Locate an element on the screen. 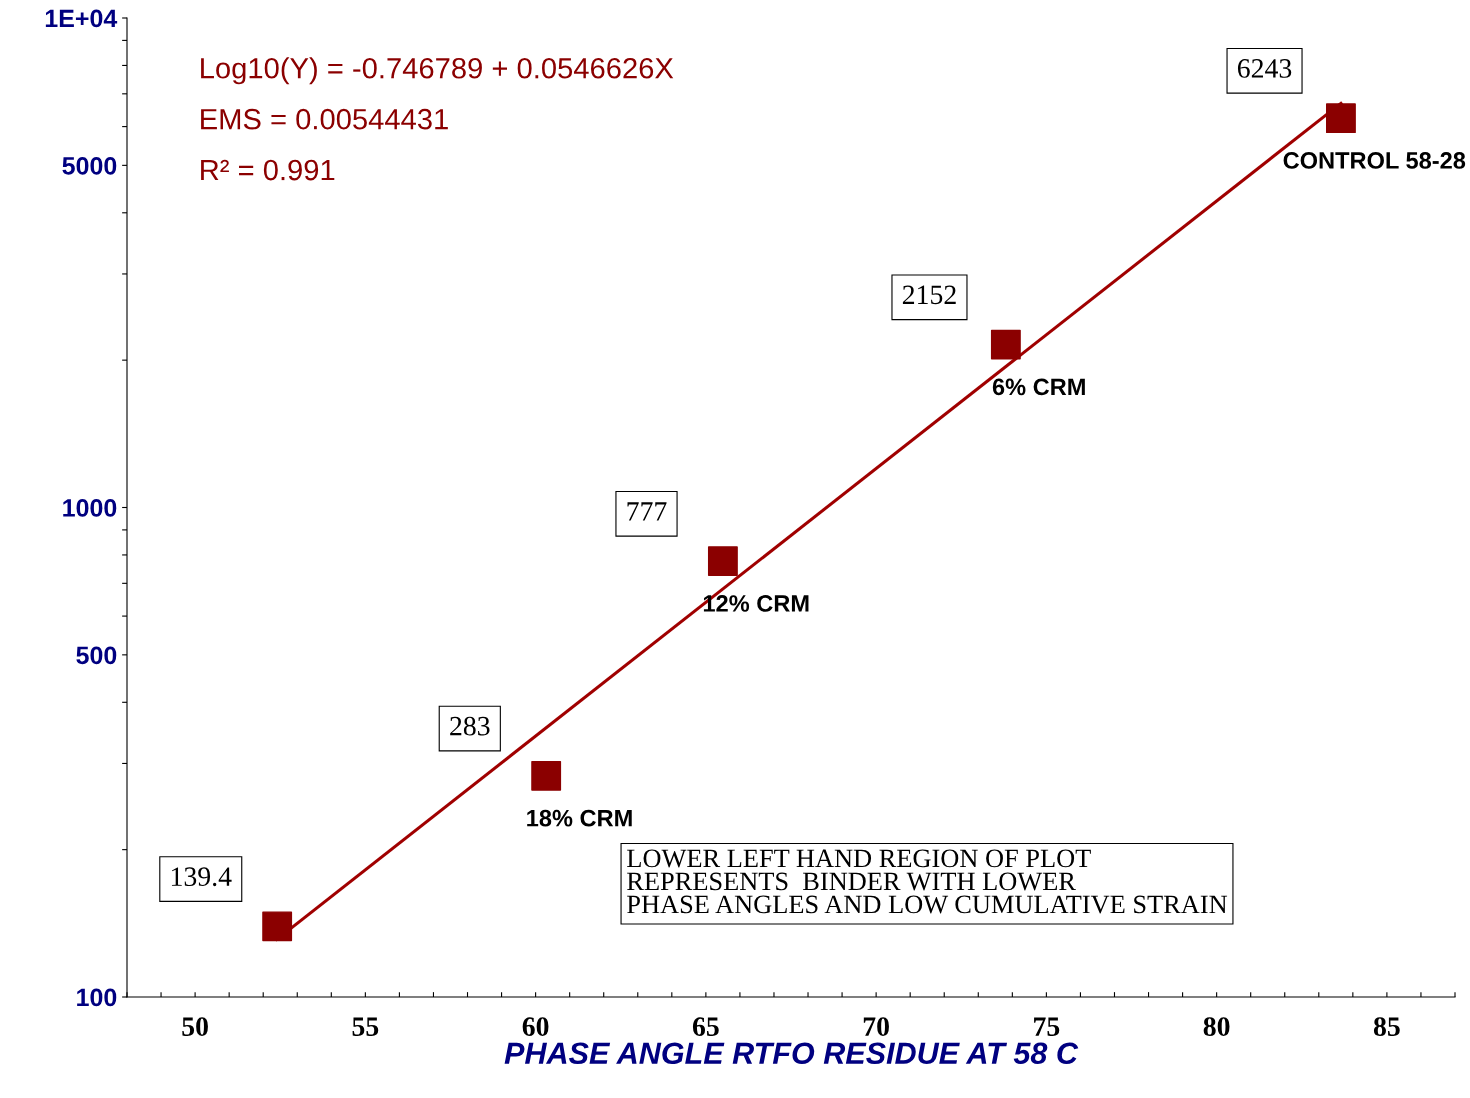  x-tick-label: 80 is located at coordinates (1216, 1026).